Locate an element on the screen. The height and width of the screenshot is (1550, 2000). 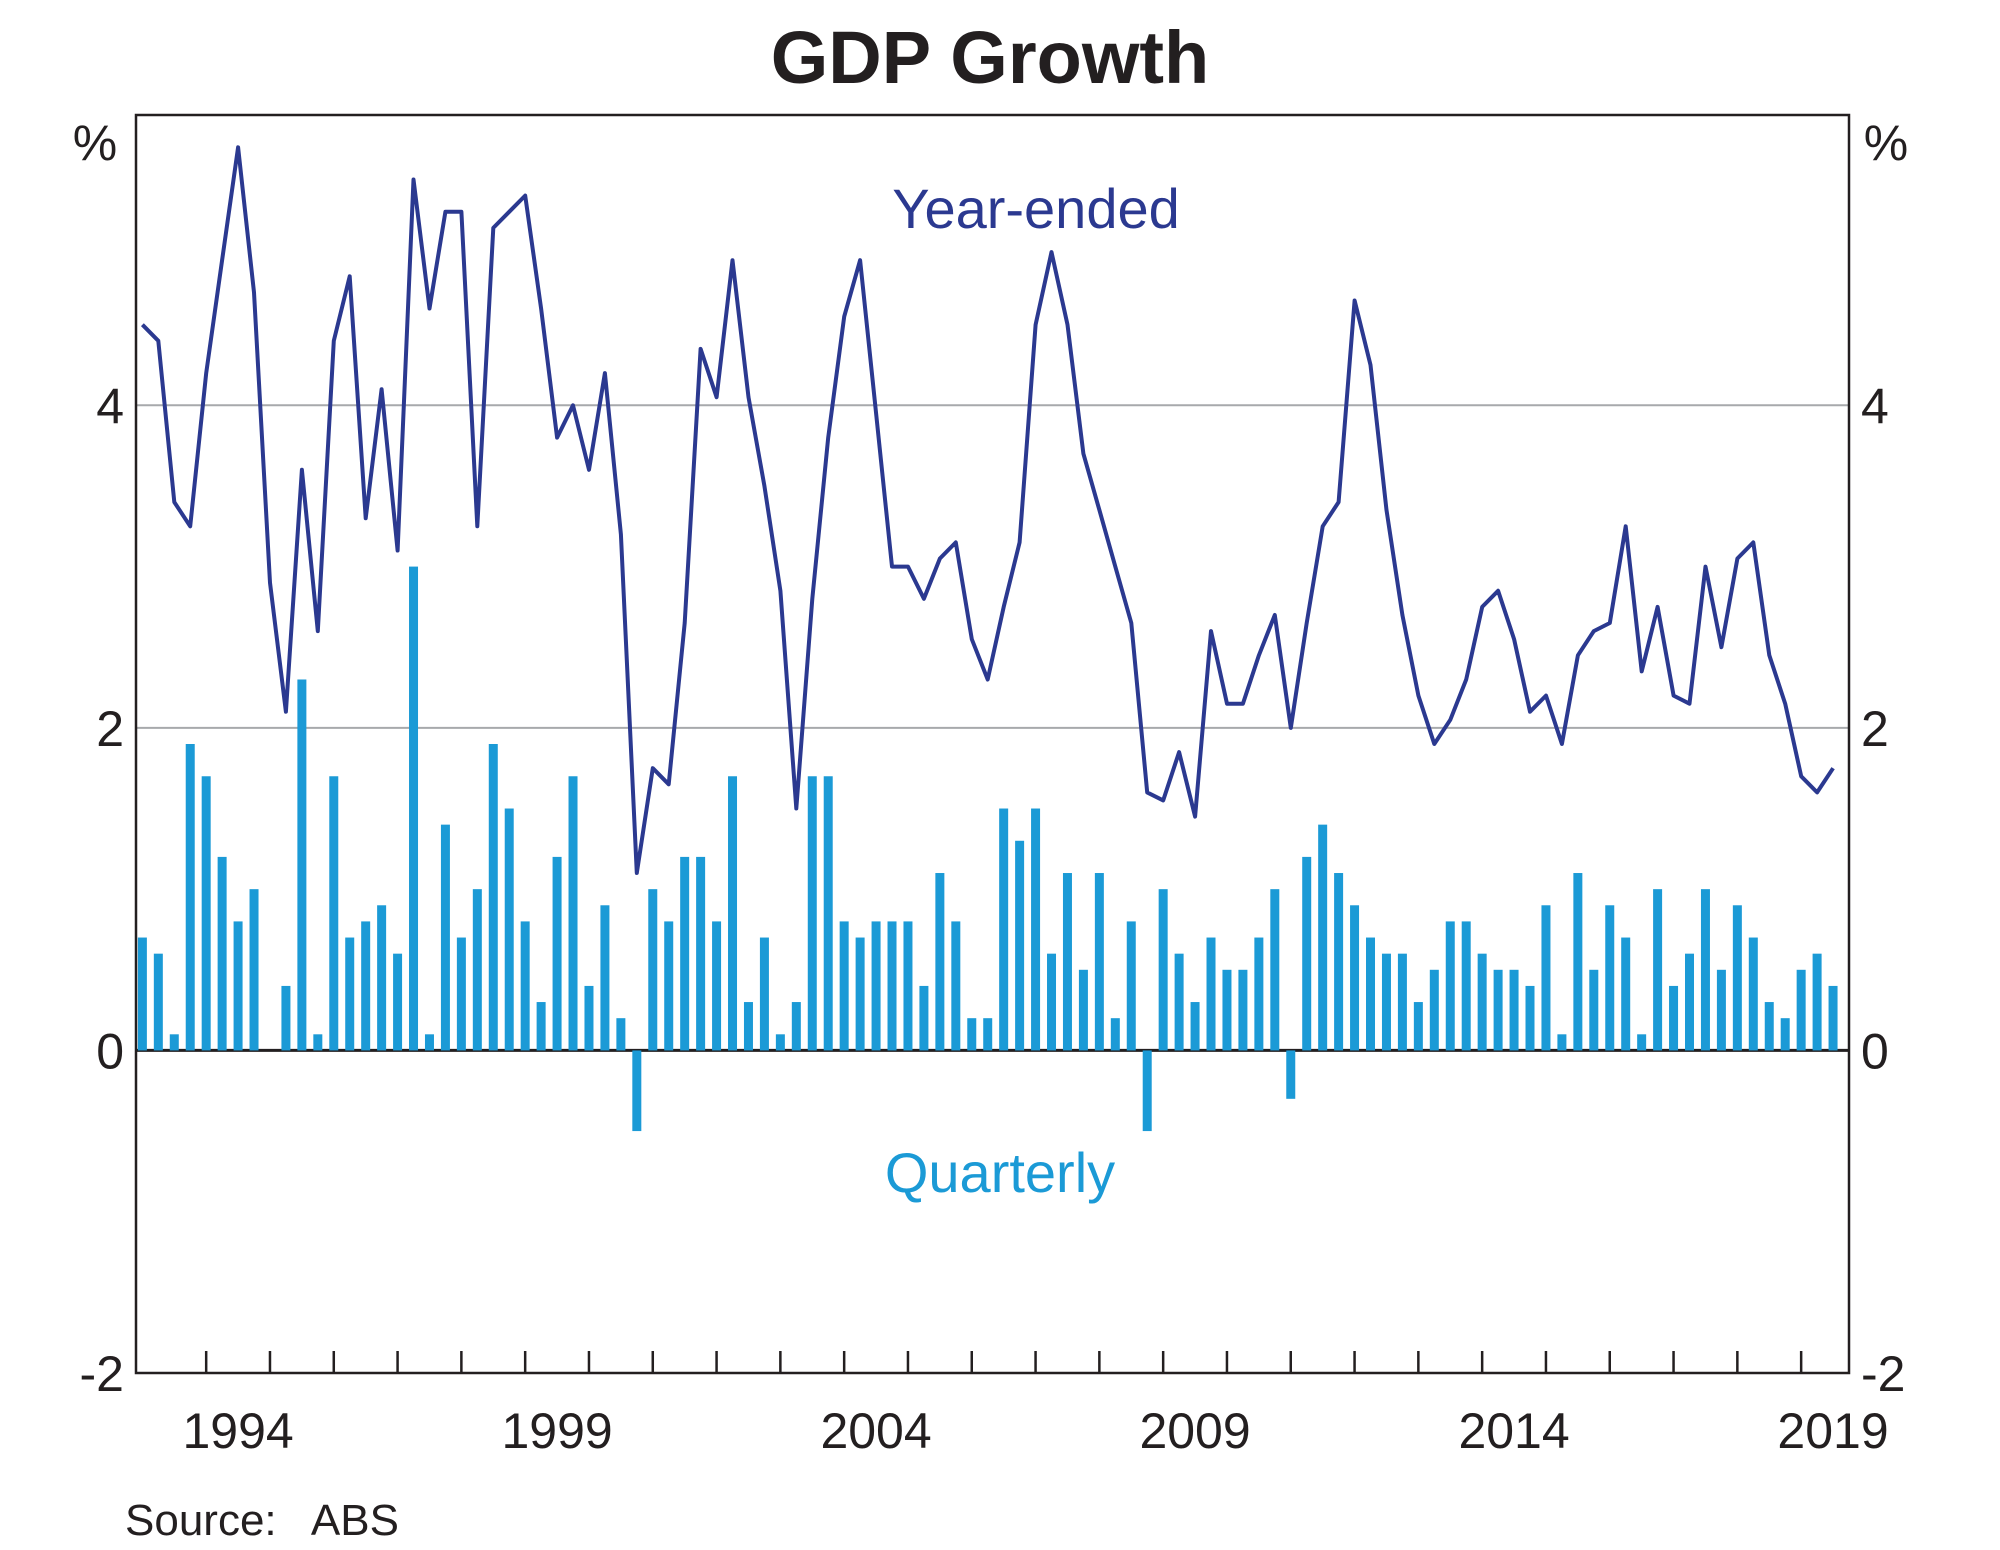
y-tick-label-right: 0 is located at coordinates (1875, 1051).